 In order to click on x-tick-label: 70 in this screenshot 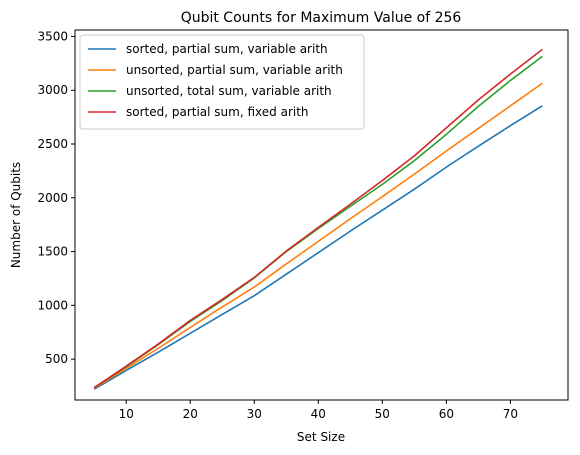, I will do `click(510, 414)`.